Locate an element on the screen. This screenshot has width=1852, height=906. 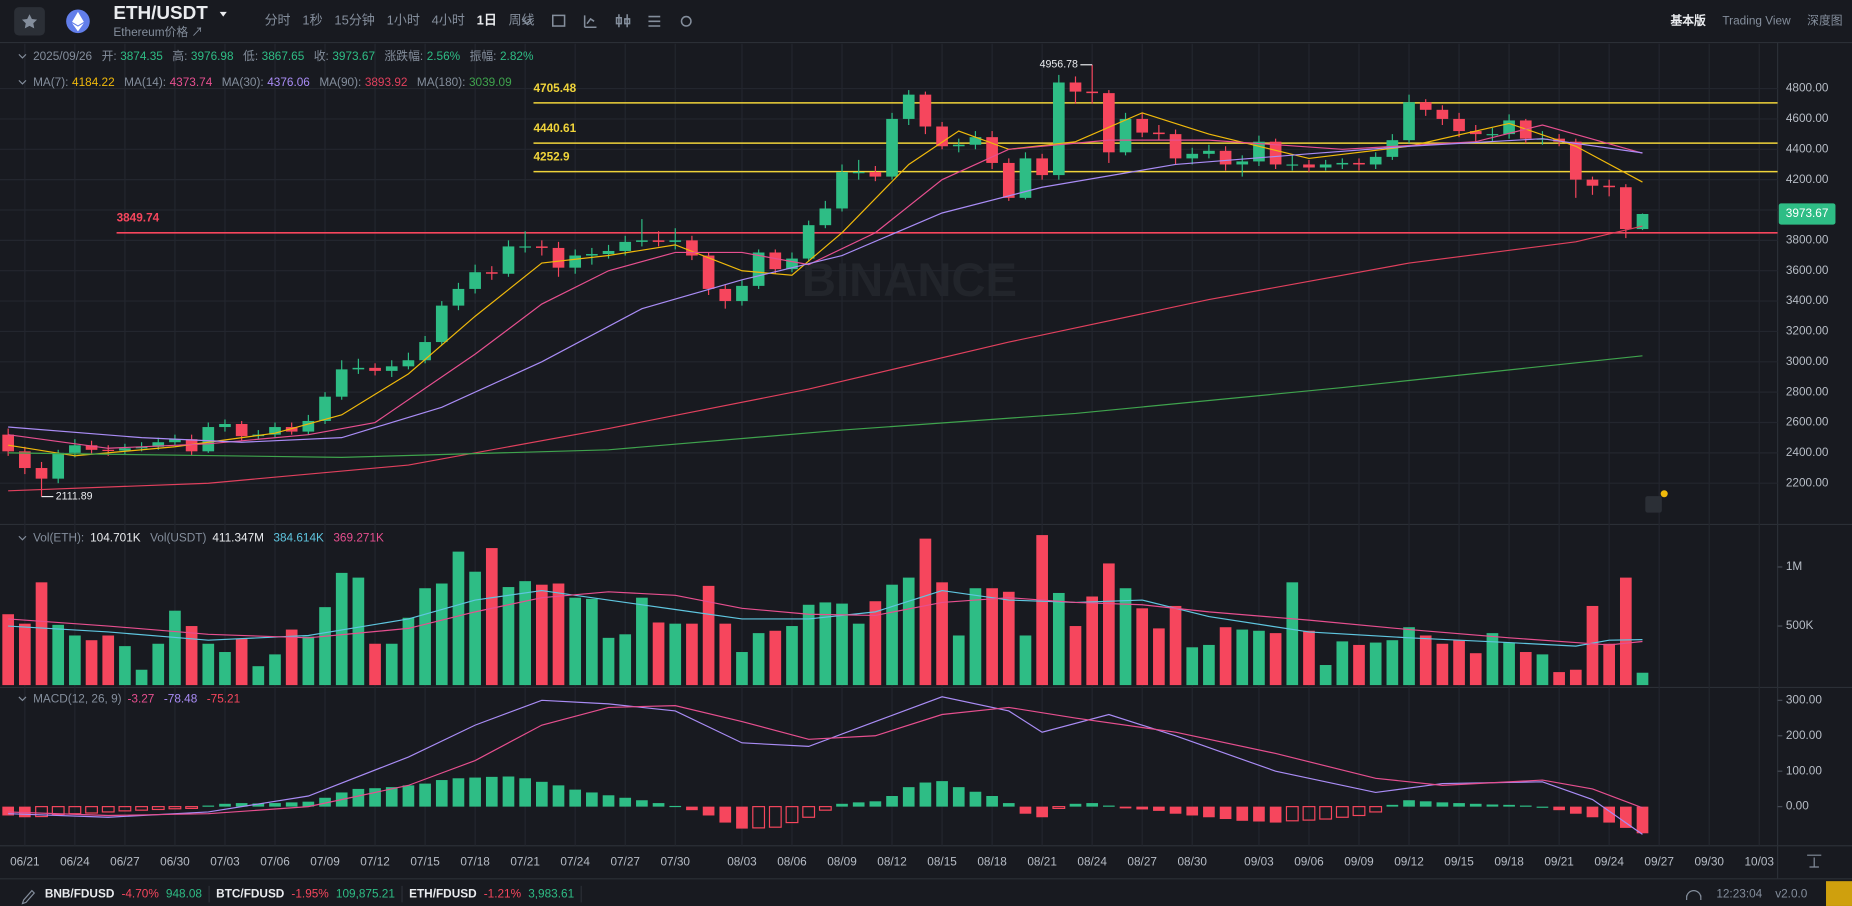
x-tick-label: 09/24 is located at coordinates (1609, 861).